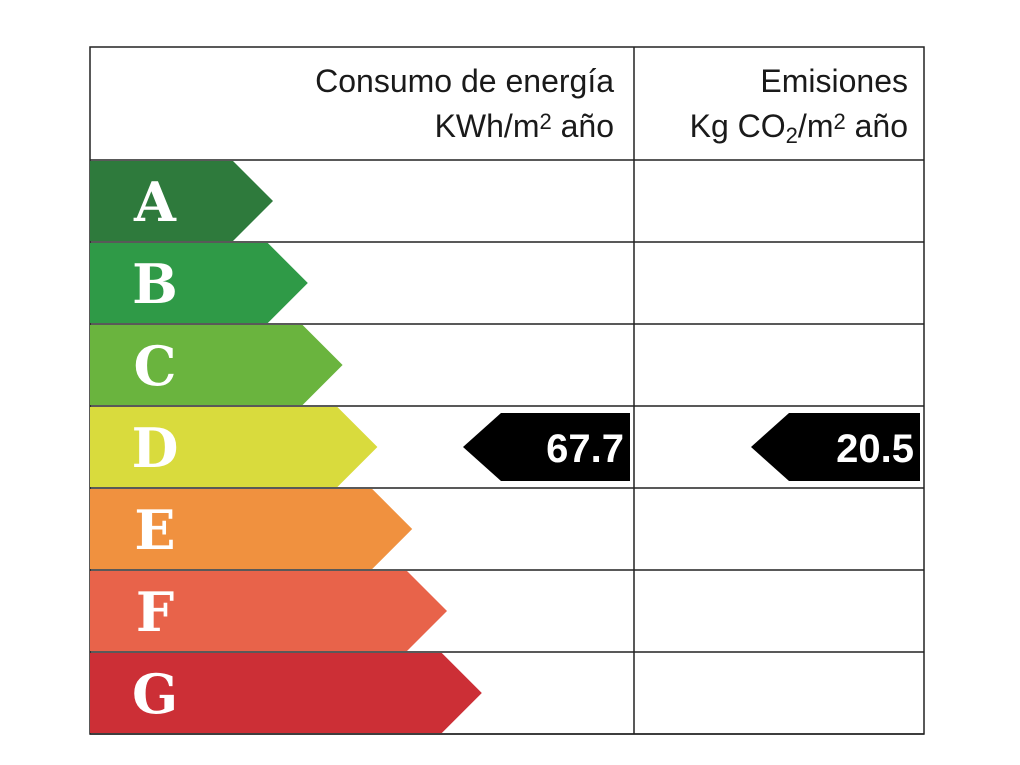  What do you see at coordinates (155, 284) in the screenshot?
I see `rating-letter: B` at bounding box center [155, 284].